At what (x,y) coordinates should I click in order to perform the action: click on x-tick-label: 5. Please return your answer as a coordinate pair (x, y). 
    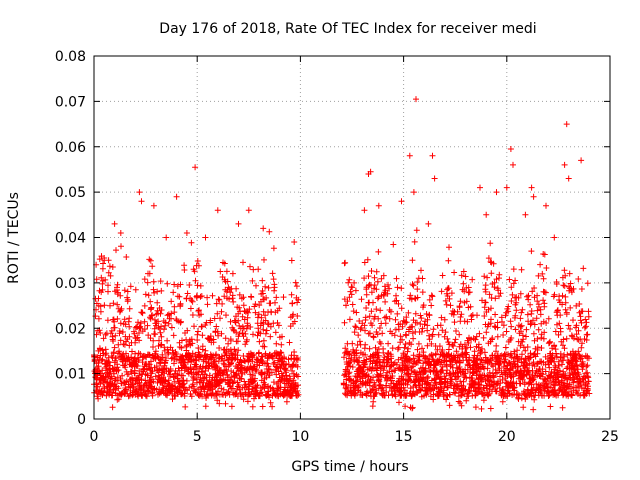
    Looking at the image, I should click on (197, 437).